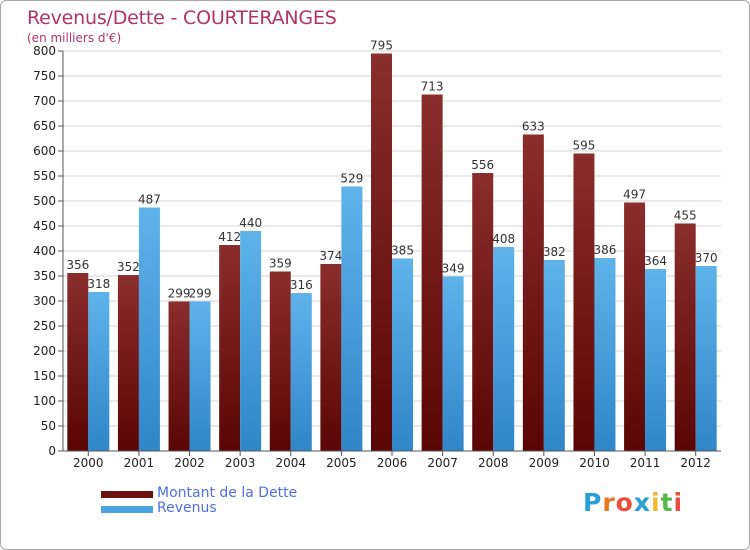  Describe the element at coordinates (44, 226) in the screenshot. I see `y-tick-label: 450` at that location.